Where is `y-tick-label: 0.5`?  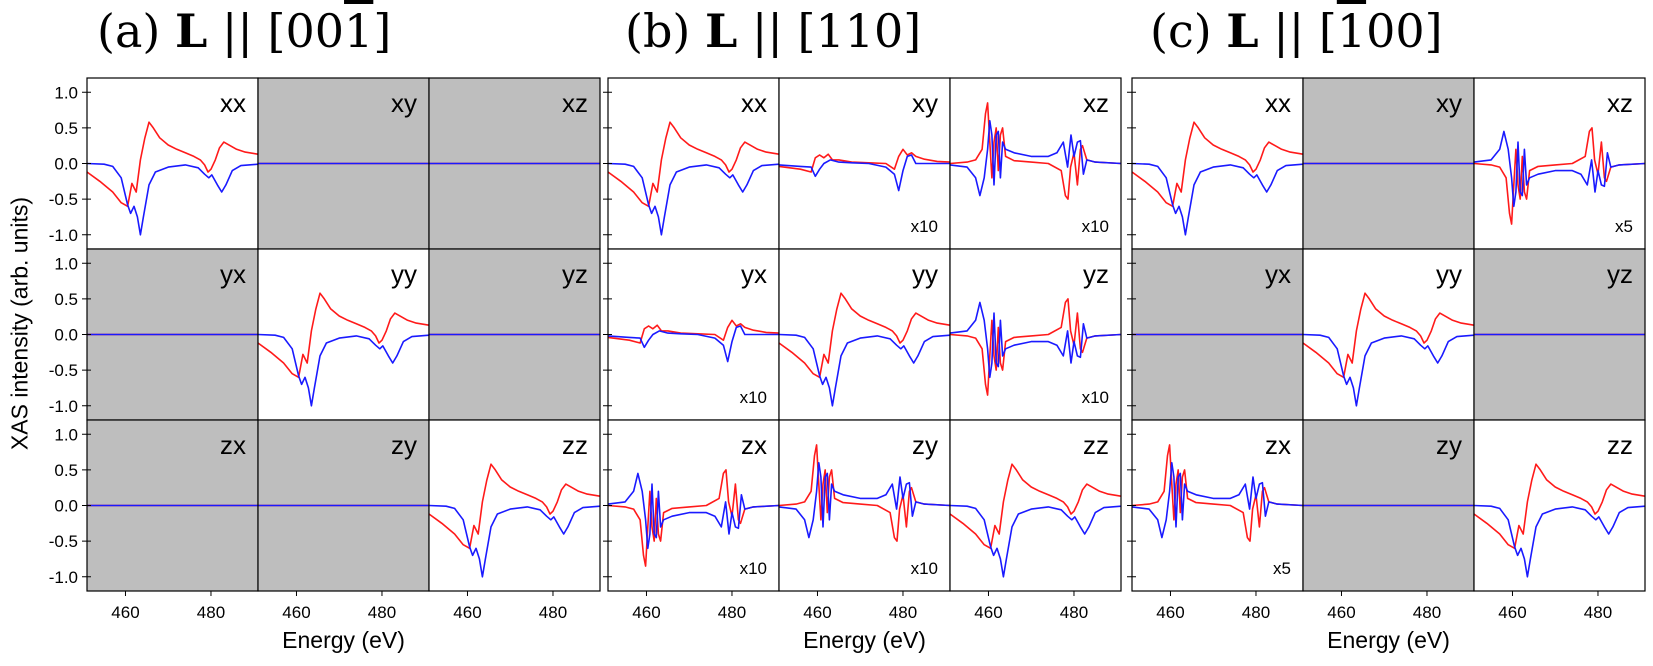 y-tick-label: 0.5 is located at coordinates (66, 299).